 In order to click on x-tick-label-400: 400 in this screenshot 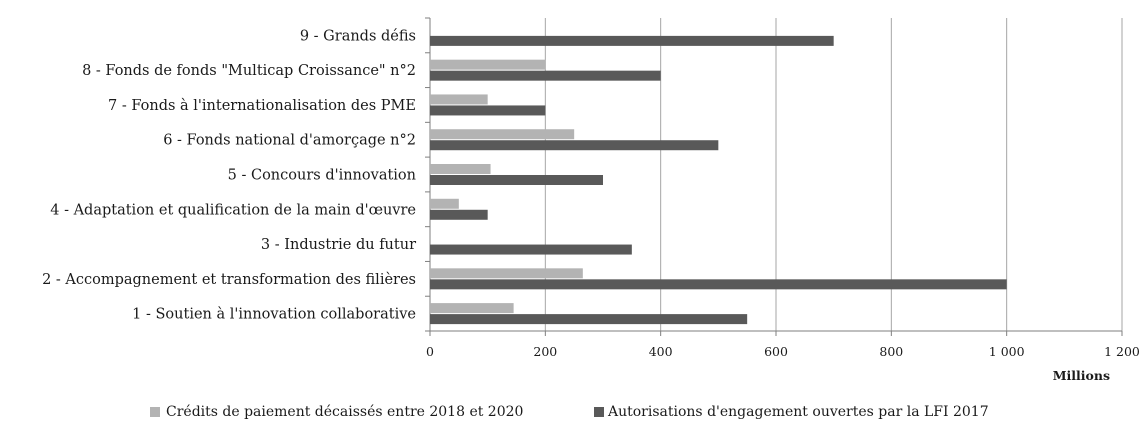, I will do `click(661, 351)`.